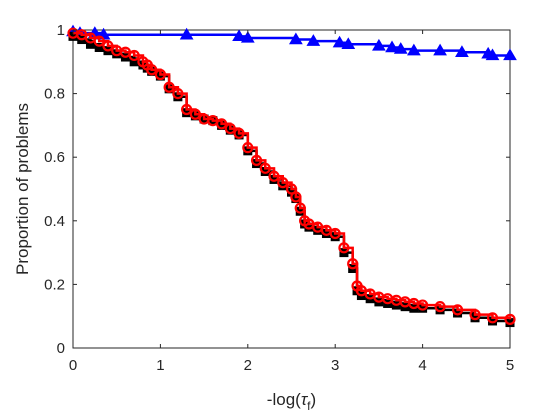  What do you see at coordinates (248, 365) in the screenshot?
I see `x-tick-label: 2` at bounding box center [248, 365].